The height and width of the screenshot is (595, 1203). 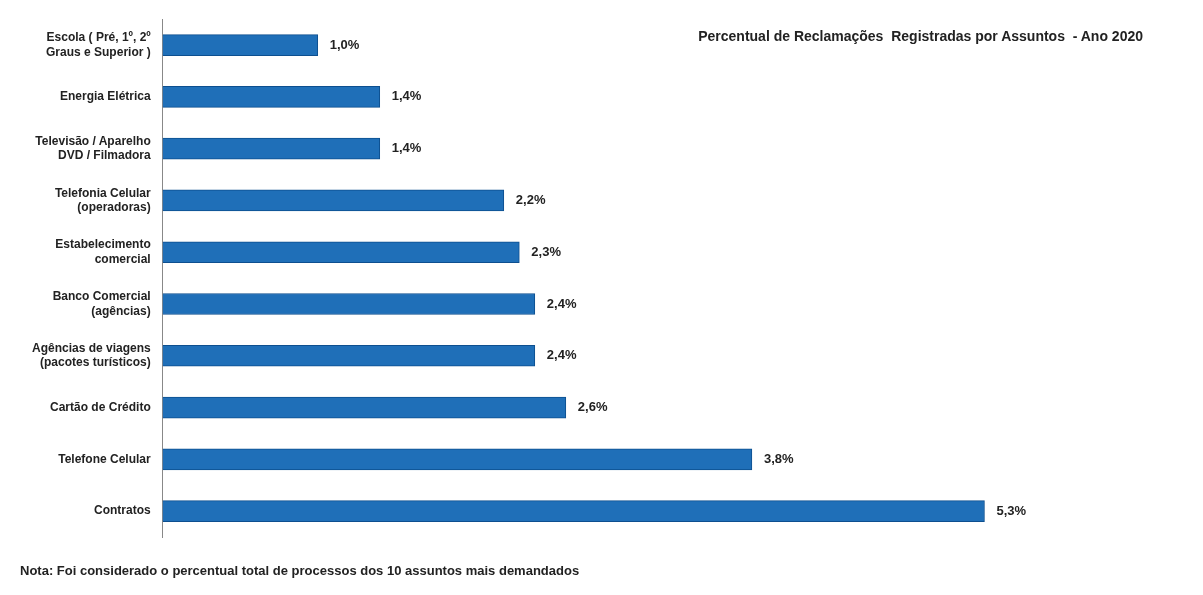 I want to click on y-tick-label: Escola ( Pré, 1º, 2º Graus e Superior ), so click(x=99, y=44).